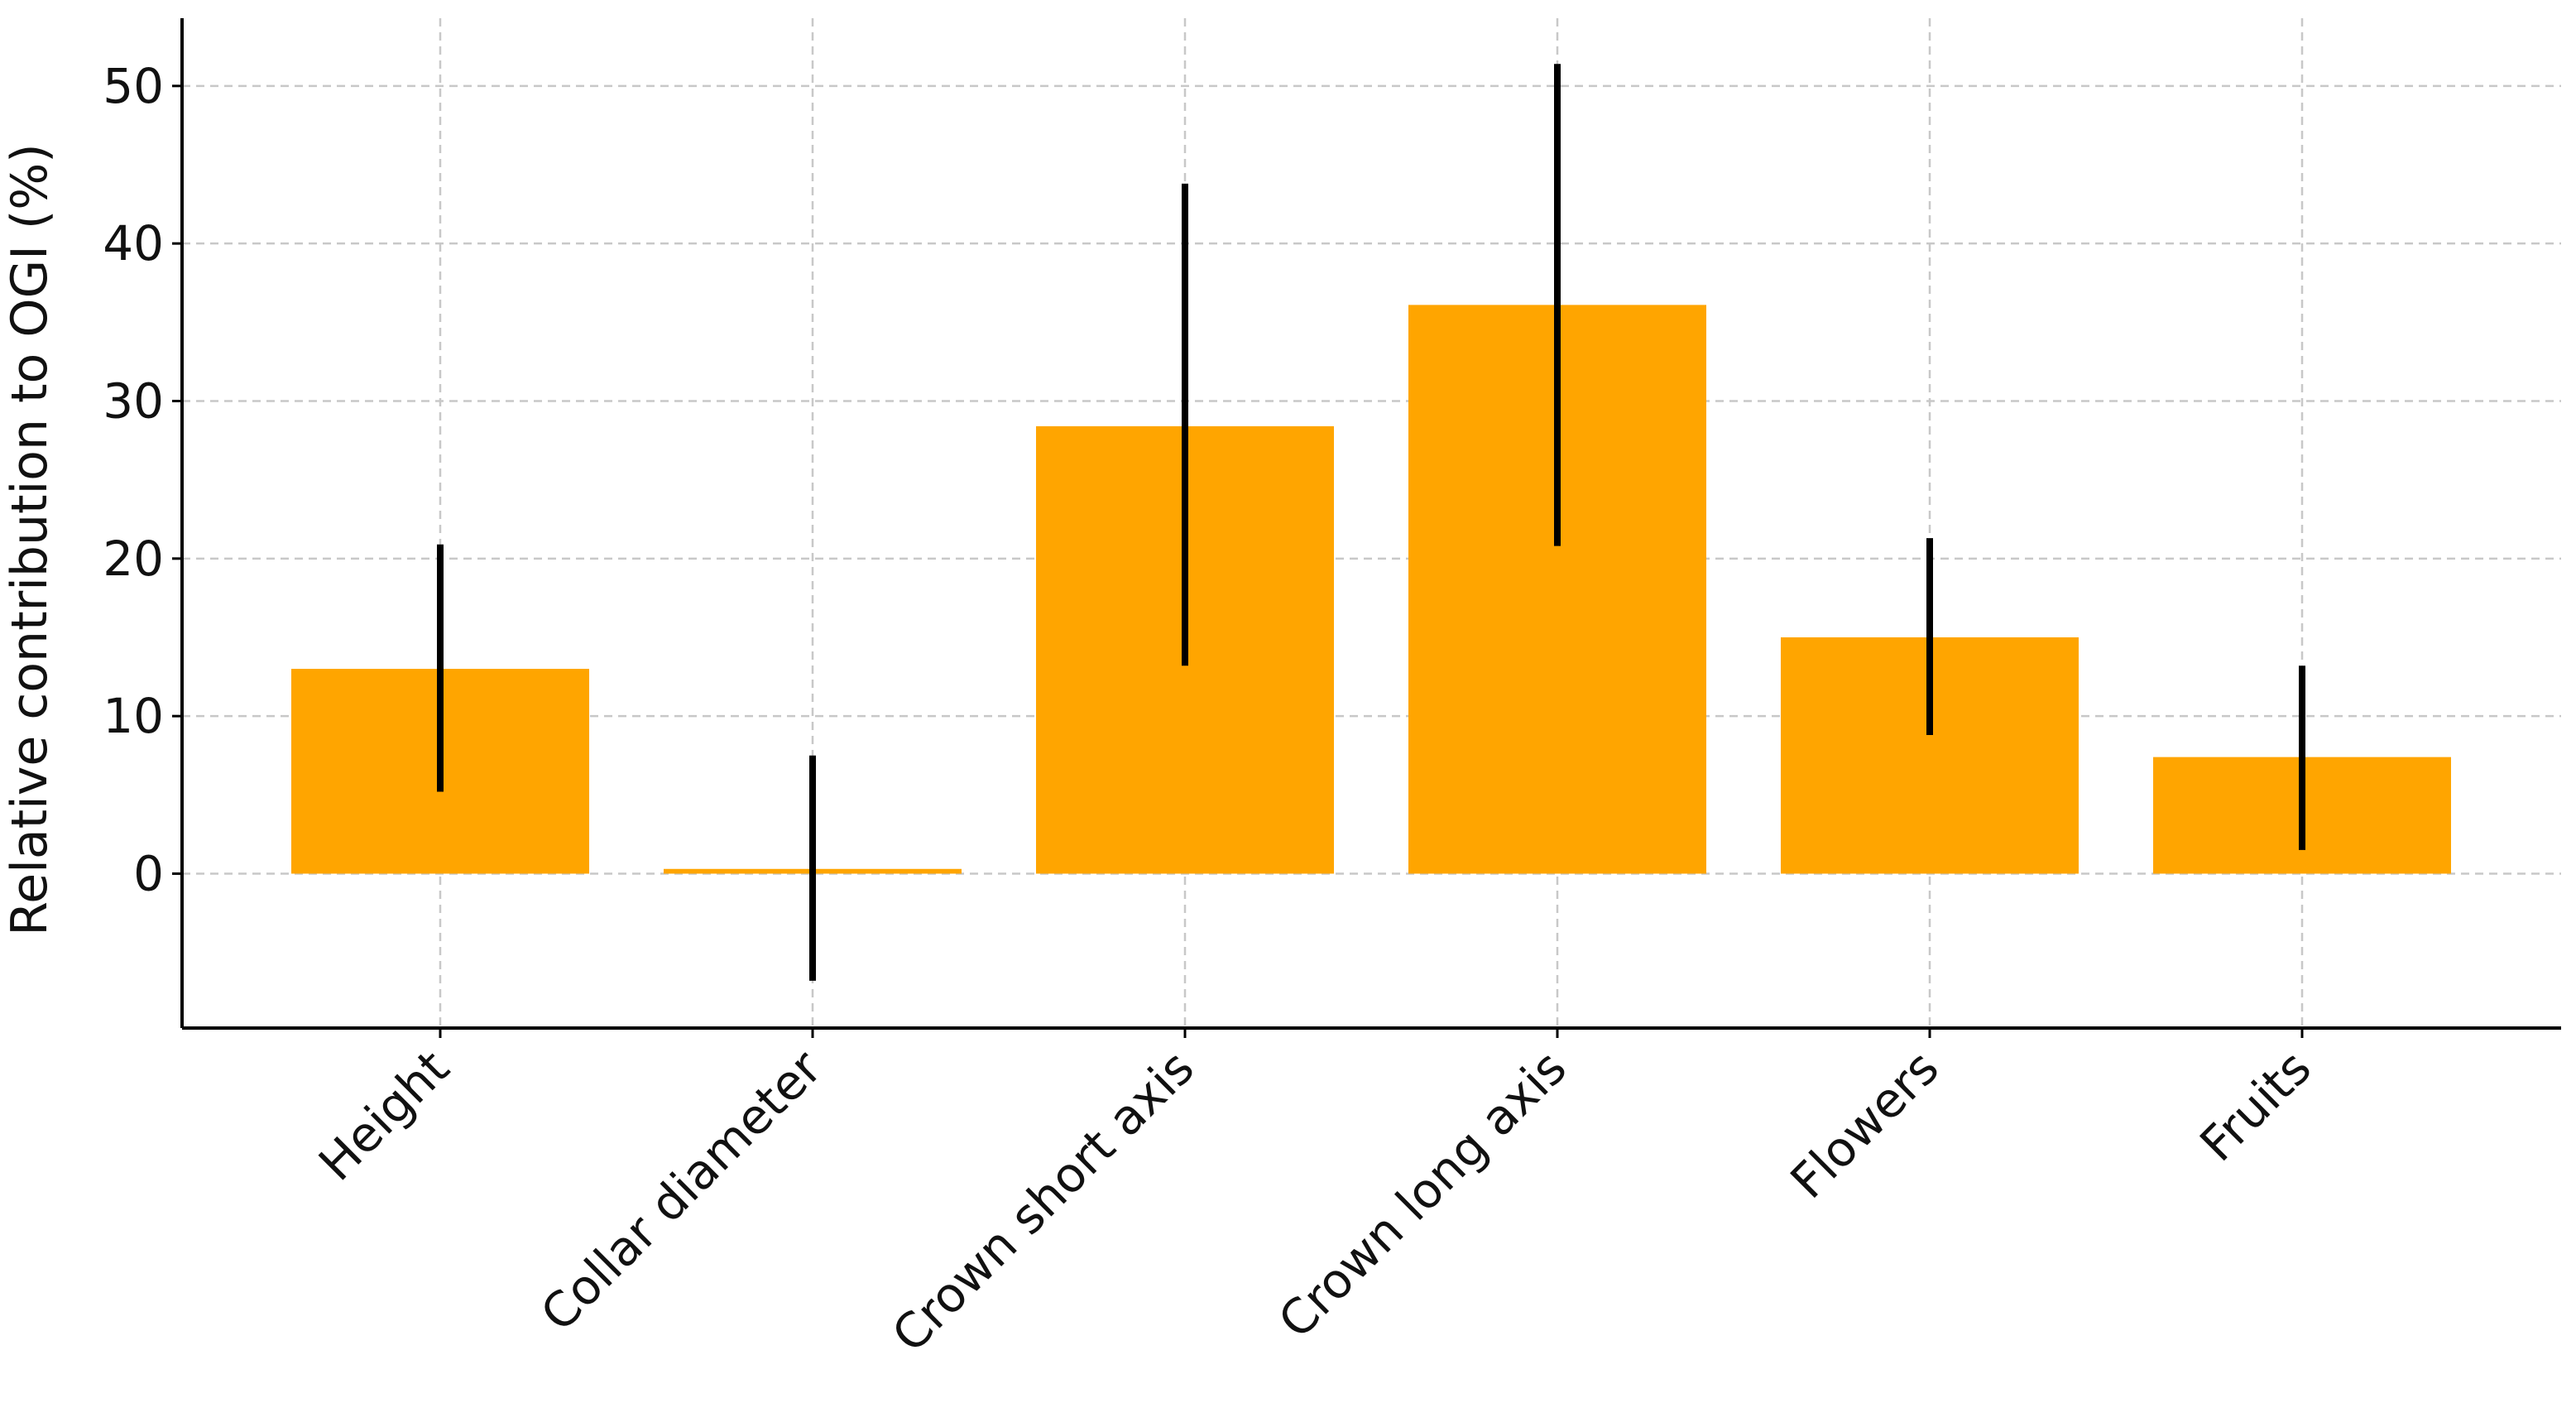 This screenshot has width=2576, height=1403. I want to click on y-tick-label: 30, so click(133, 400).